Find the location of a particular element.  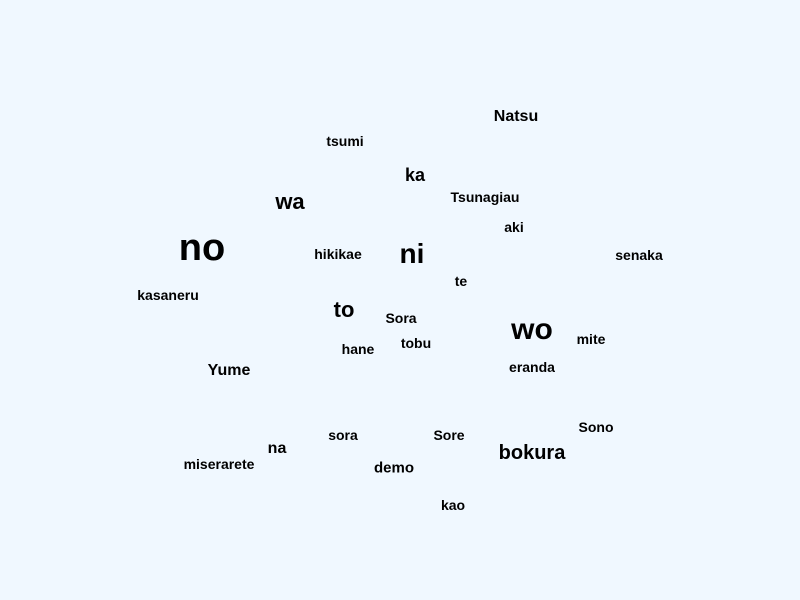

word-no: no is located at coordinates (202, 248).